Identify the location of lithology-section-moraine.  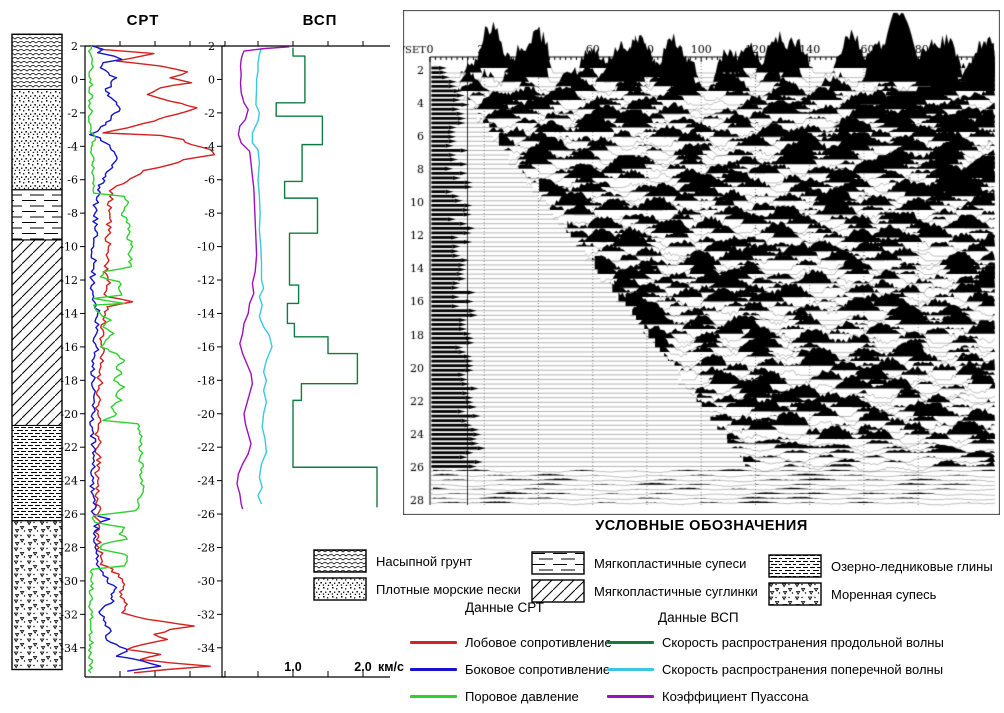
(37, 595).